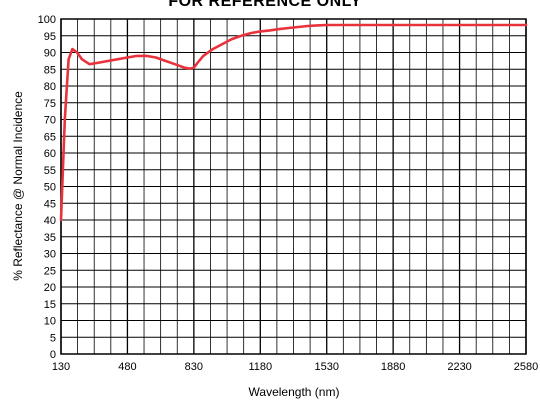 The width and height of the screenshot is (540, 404). I want to click on x-tick-label: 830, so click(194, 367).